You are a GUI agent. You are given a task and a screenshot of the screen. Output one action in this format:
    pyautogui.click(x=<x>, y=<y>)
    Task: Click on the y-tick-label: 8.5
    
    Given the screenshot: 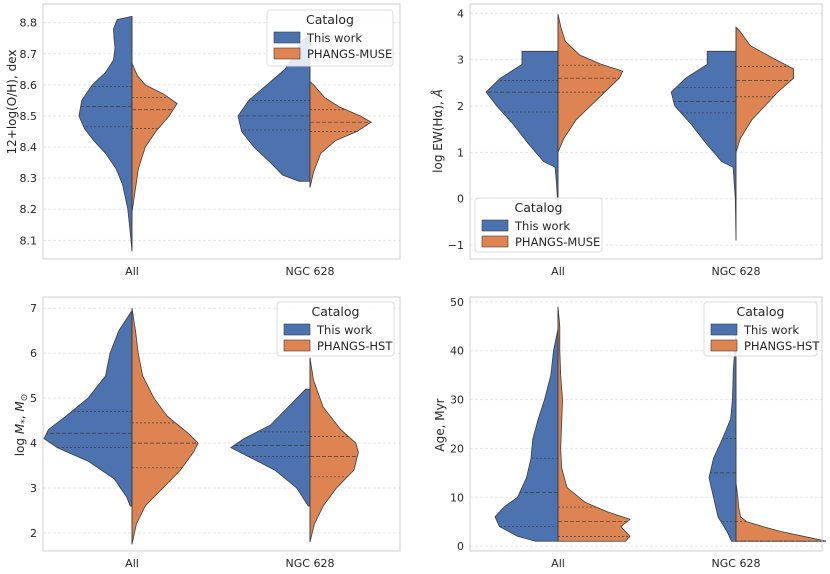 What is the action you would take?
    pyautogui.click(x=29, y=116)
    